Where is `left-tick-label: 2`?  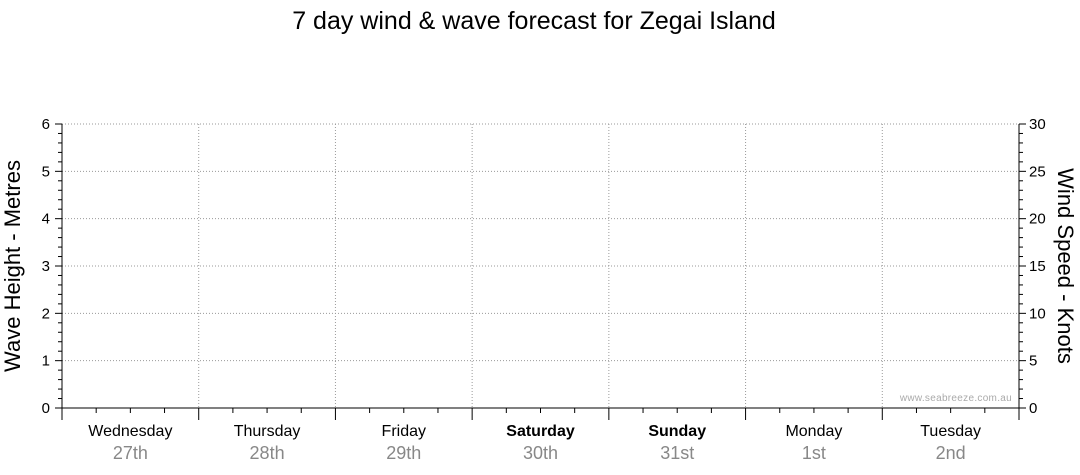
left-tick-label: 2 is located at coordinates (46, 313).